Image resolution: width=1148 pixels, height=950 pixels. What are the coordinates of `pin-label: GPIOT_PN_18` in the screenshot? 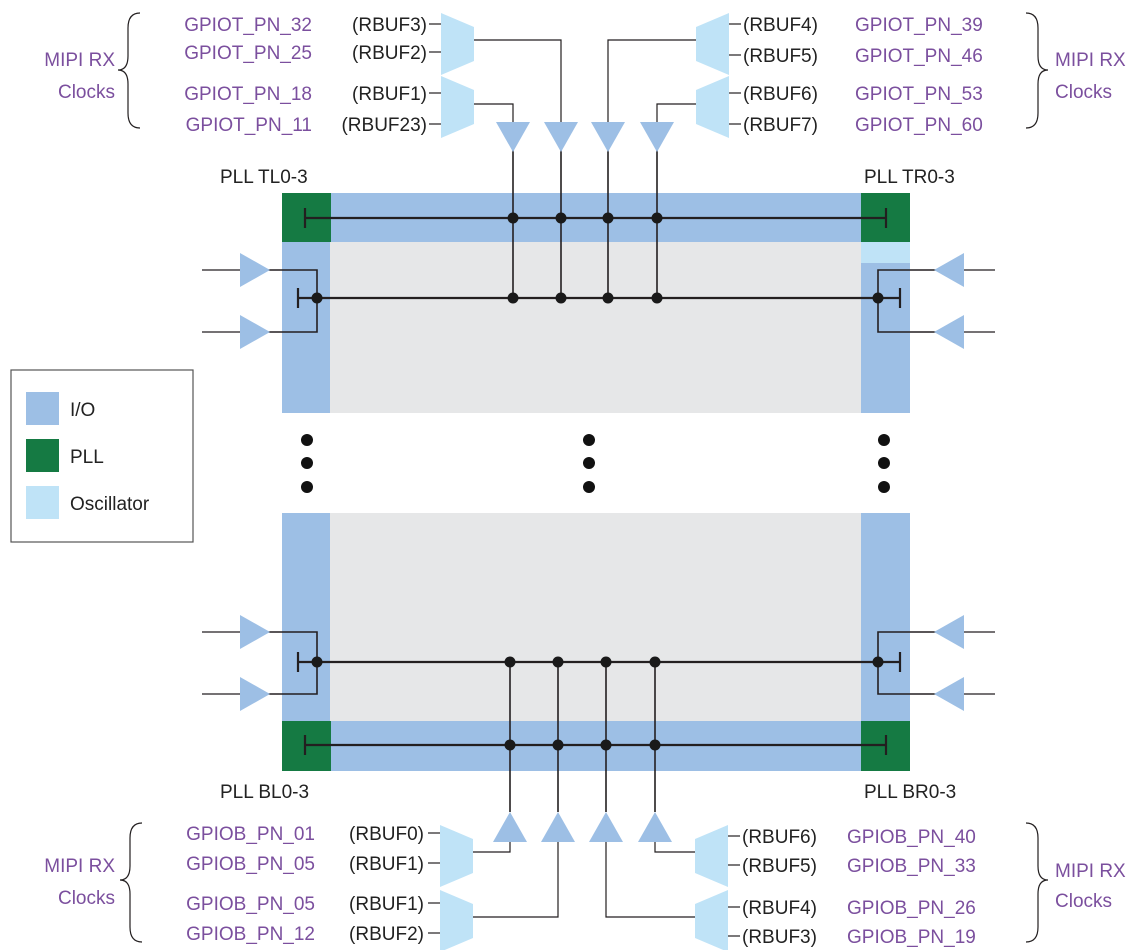 It's located at (248, 94).